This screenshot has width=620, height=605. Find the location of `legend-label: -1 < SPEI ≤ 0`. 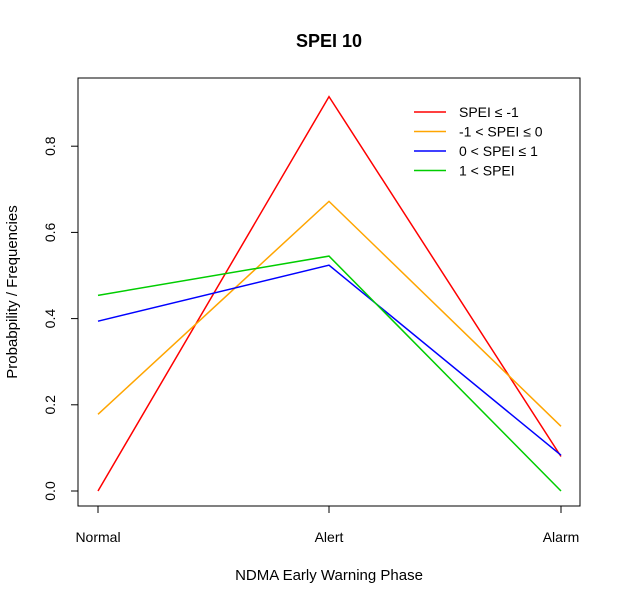

legend-label: -1 < SPEI ≤ 0 is located at coordinates (501, 132).